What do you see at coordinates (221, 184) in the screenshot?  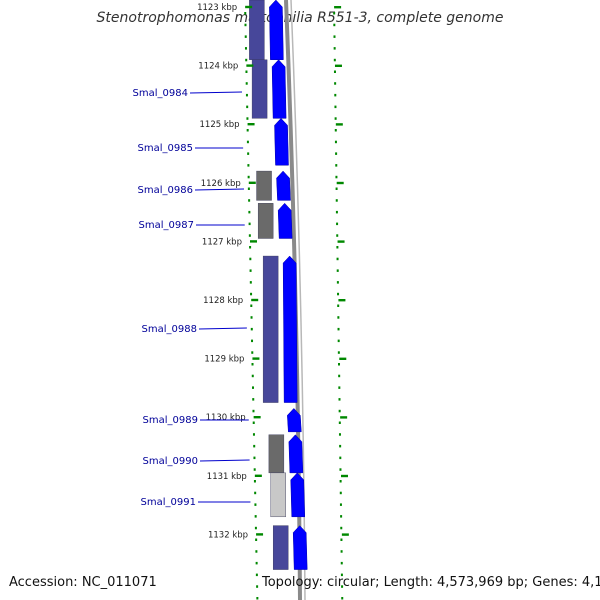 I see `ruler-tick-label: 1126 kbp` at bounding box center [221, 184].